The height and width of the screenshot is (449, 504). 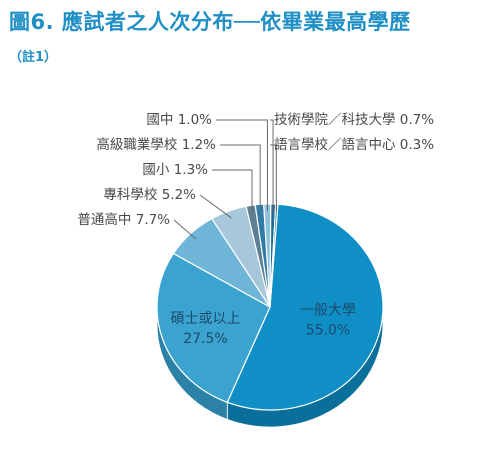 What do you see at coordinates (215, 206) in the screenshot?
I see `slice-4-leader` at bounding box center [215, 206].